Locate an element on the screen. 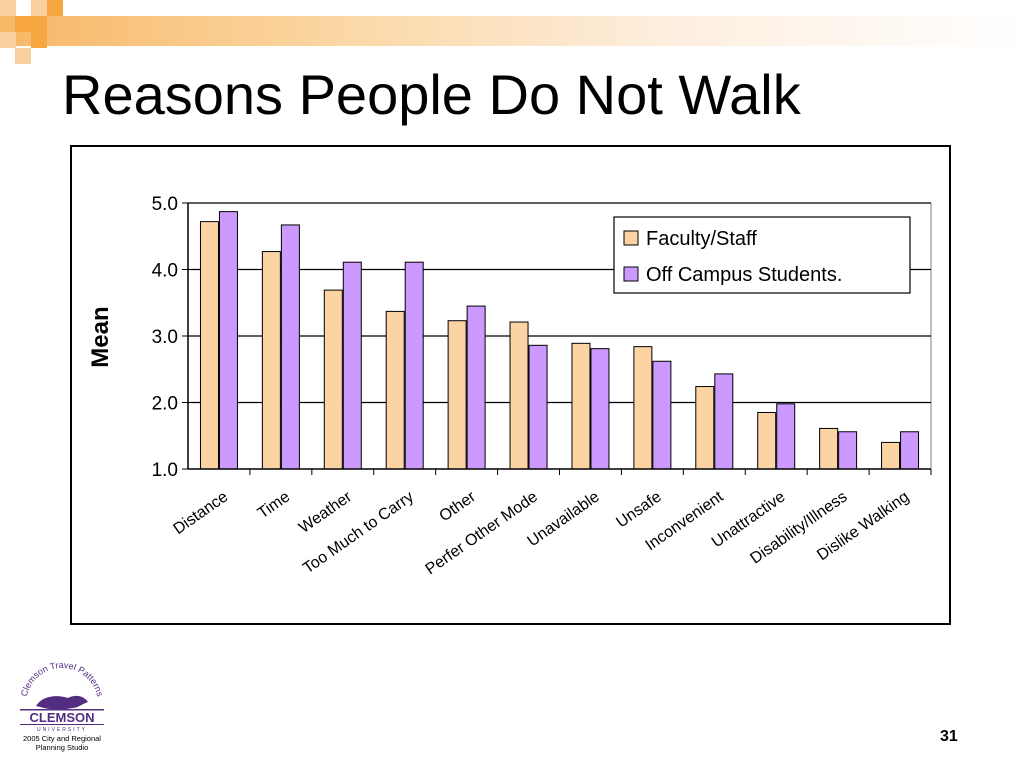  y-tick-label: 5.0 is located at coordinates (165, 204).